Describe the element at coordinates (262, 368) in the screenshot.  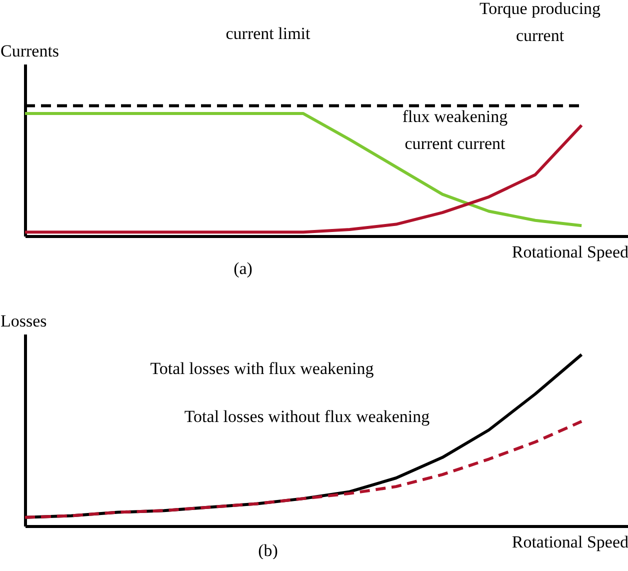
I see `annotation: Total losses with flux weakening` at that location.